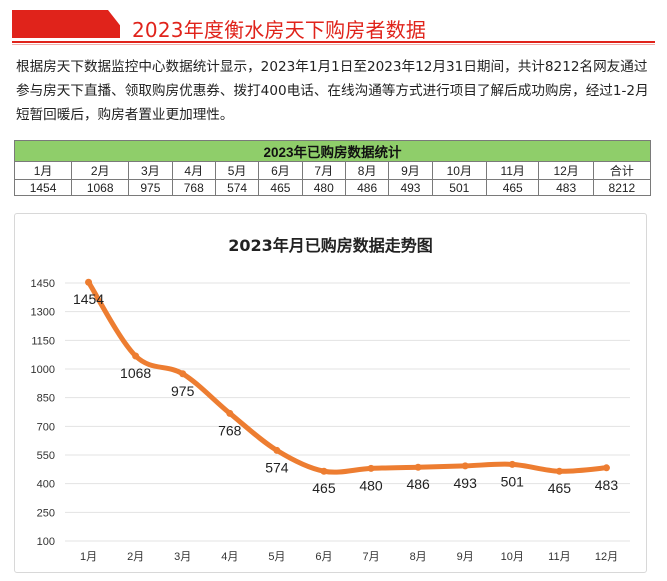  What do you see at coordinates (622, 187) in the screenshot?
I see `table-total-cell: 8212` at bounding box center [622, 187].